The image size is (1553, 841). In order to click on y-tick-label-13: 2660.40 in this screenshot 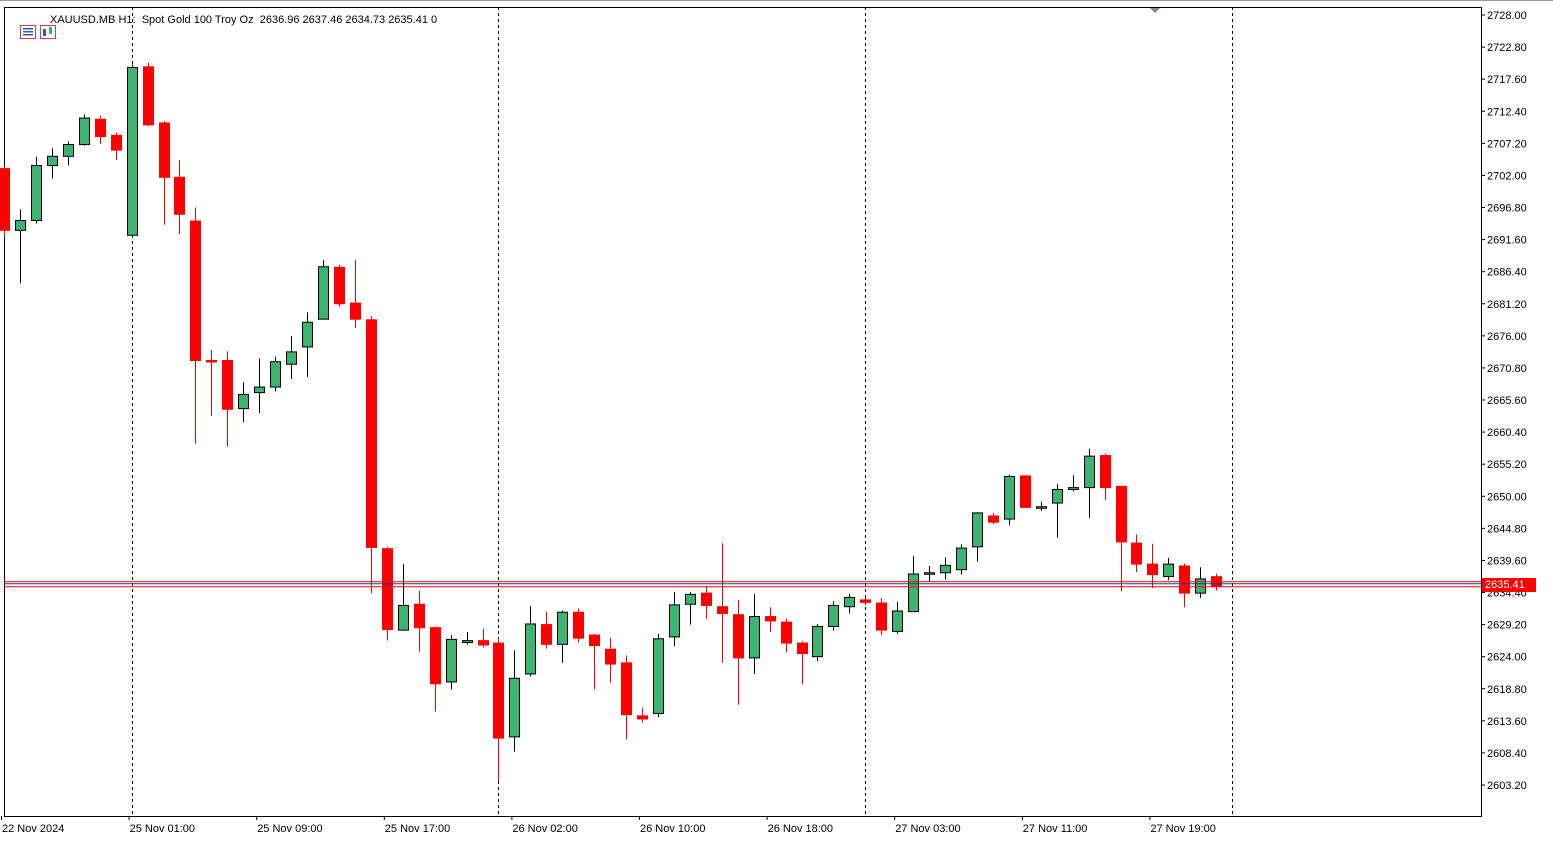, I will do `click(1507, 433)`.